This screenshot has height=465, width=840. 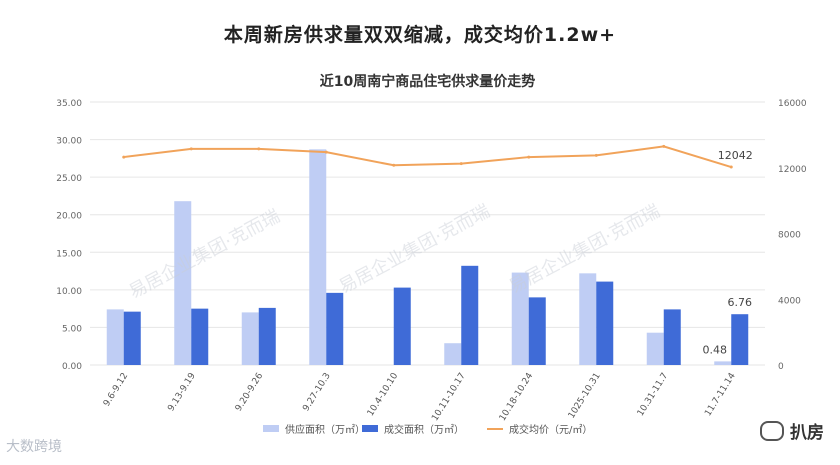 What do you see at coordinates (735, 155) in the screenshot?
I see `data-label: 12042` at bounding box center [735, 155].